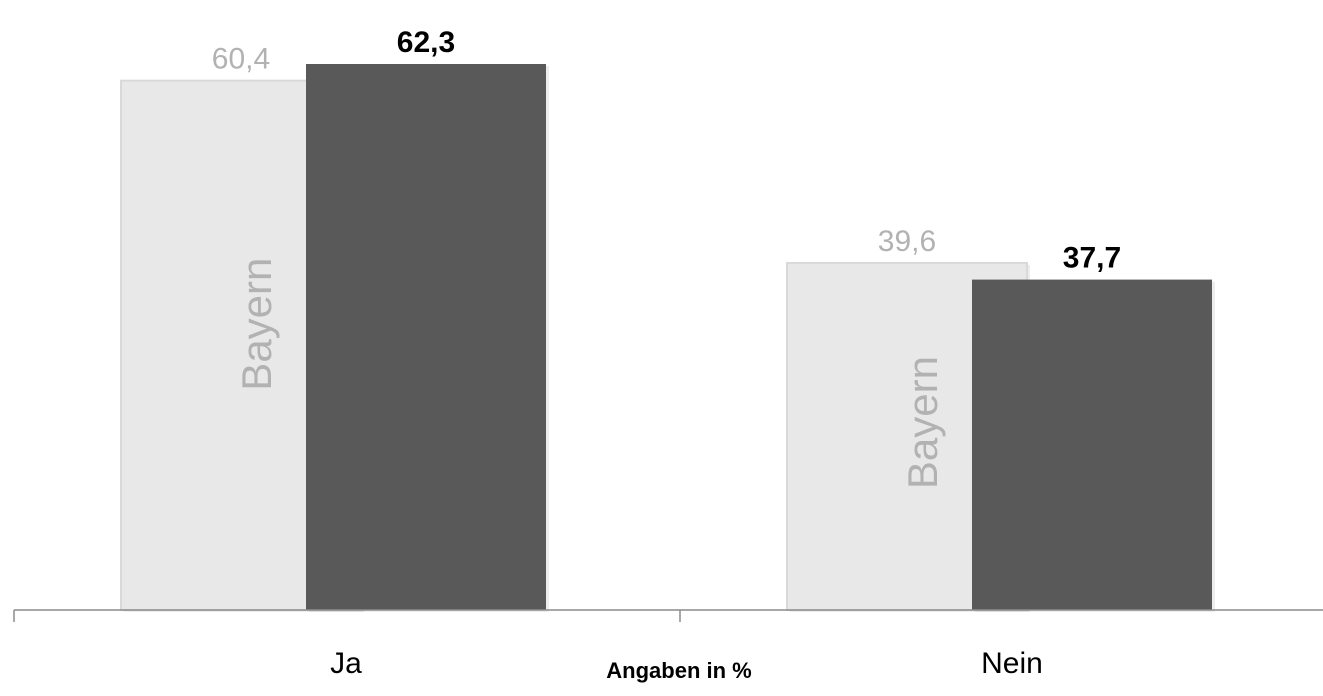  I want to click on data-label-ja-series-1: 60,4, so click(241, 59).